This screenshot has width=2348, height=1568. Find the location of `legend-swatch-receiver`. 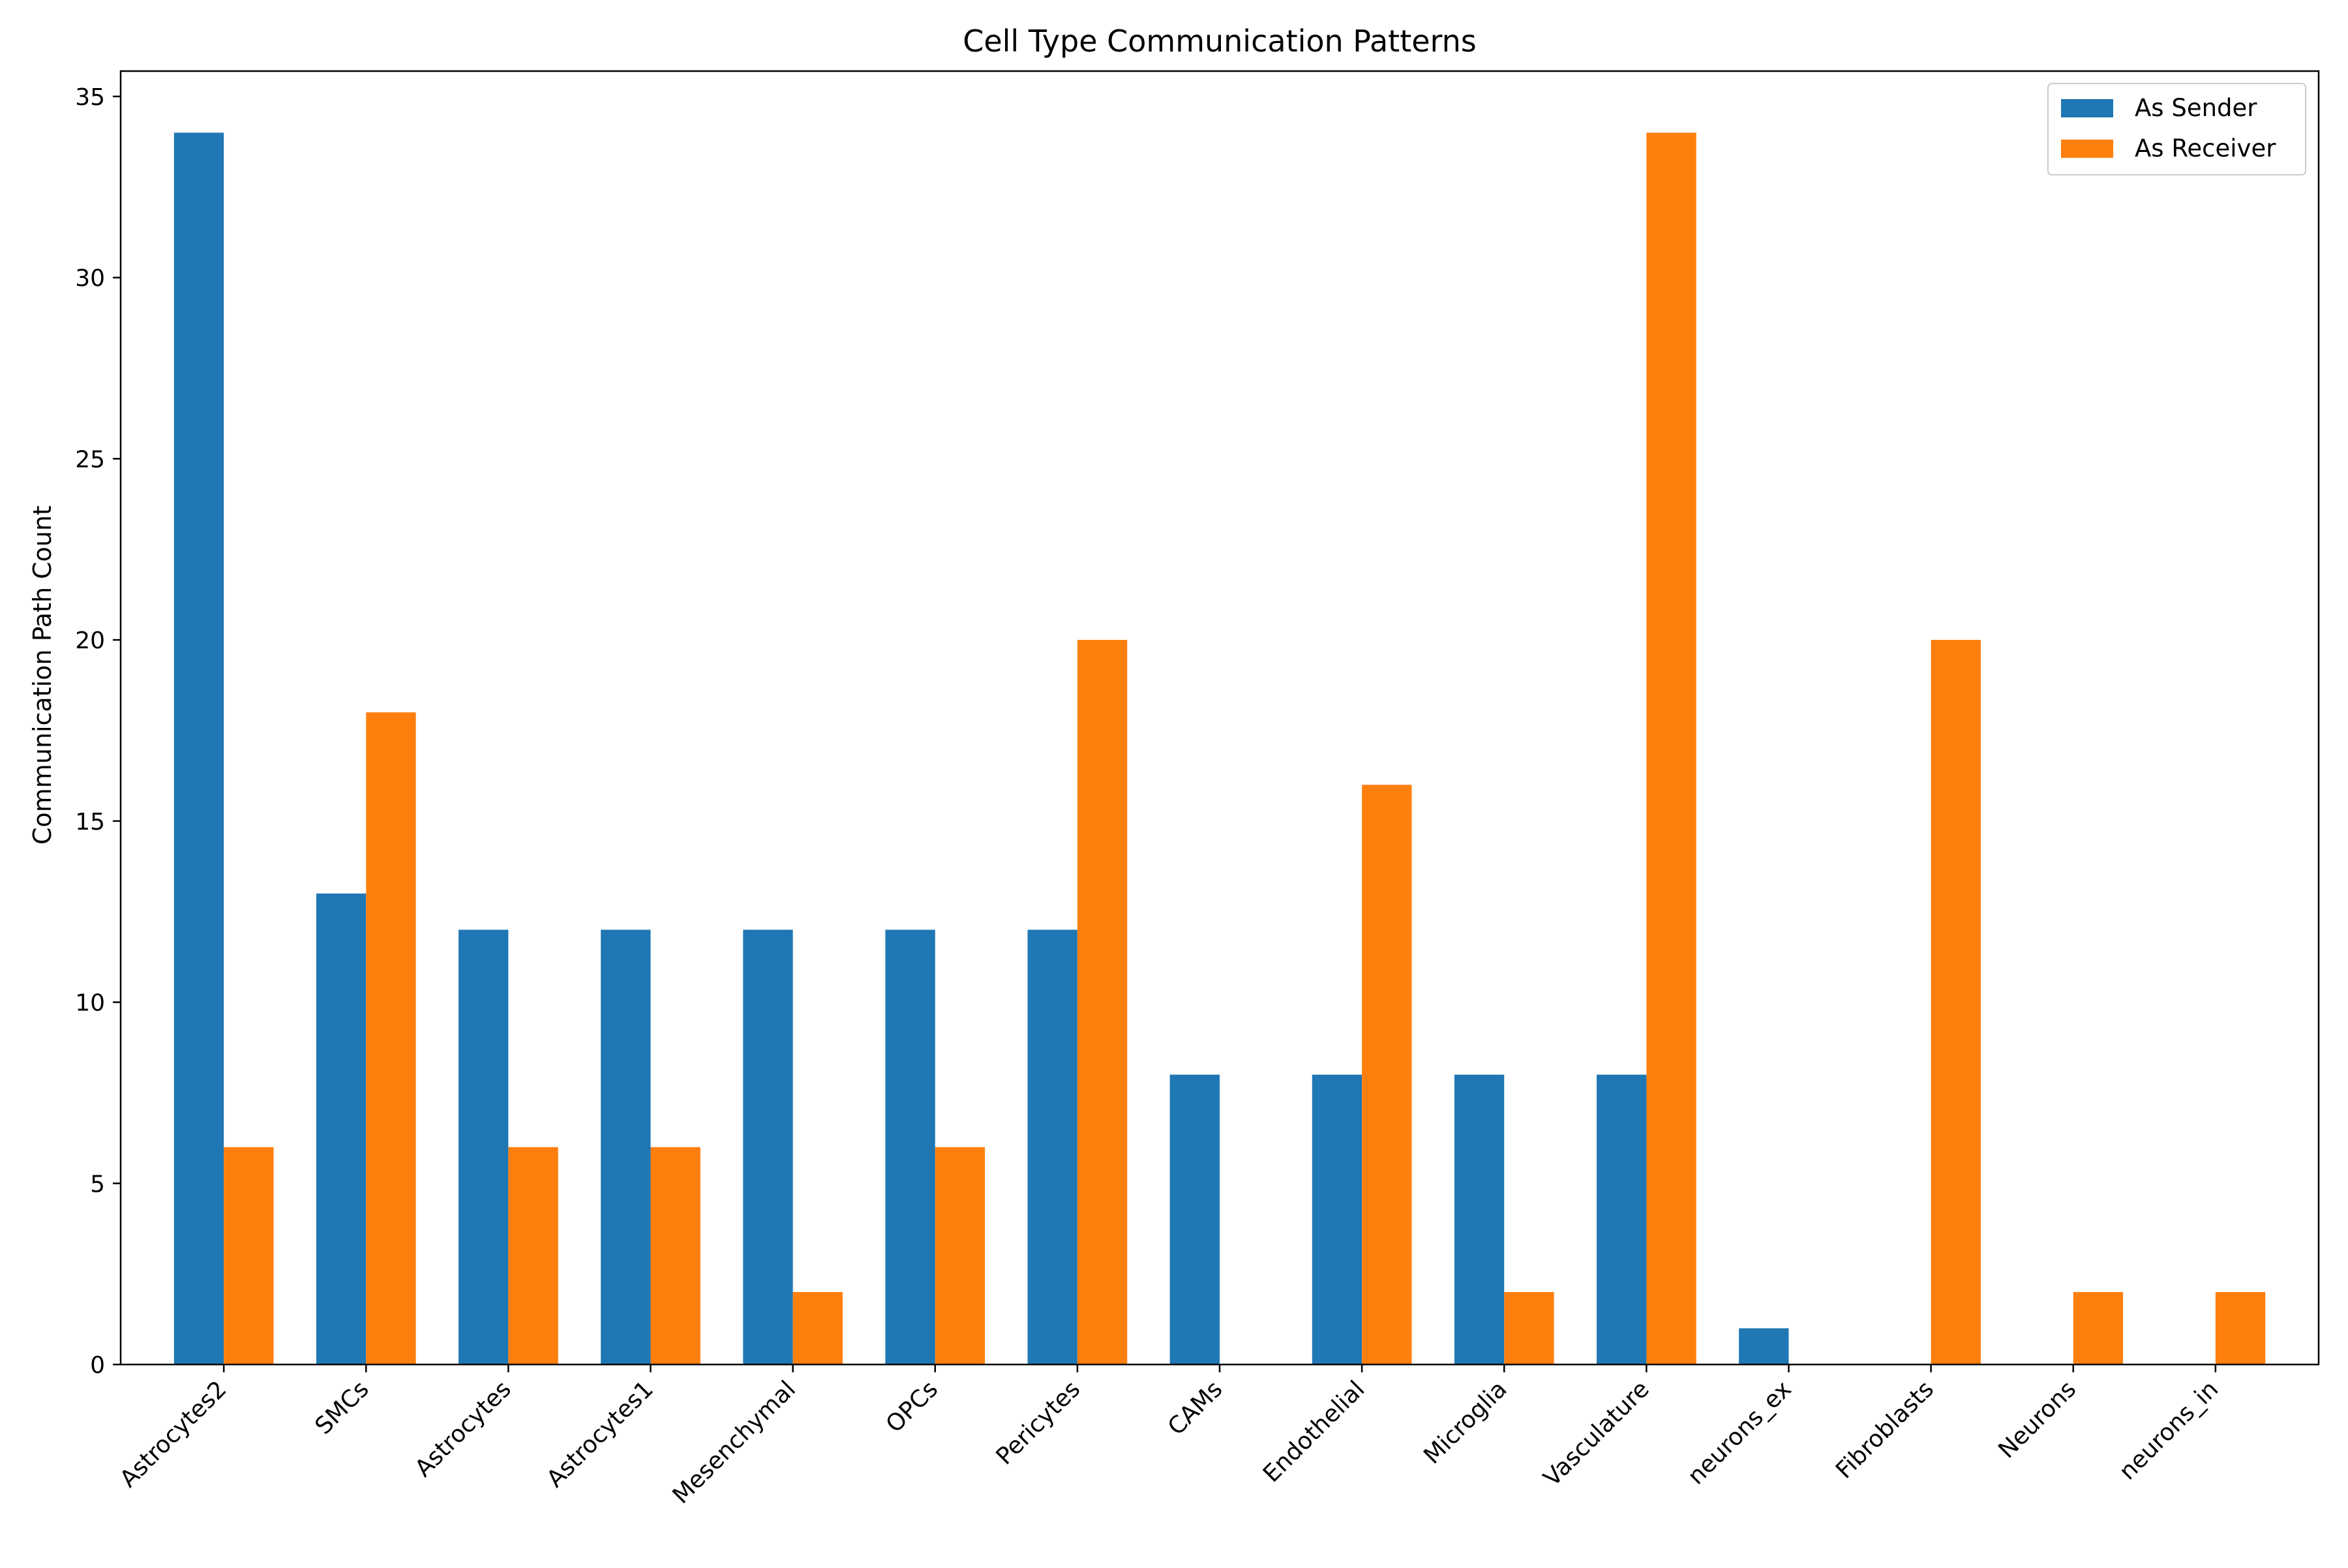

legend-swatch-receiver is located at coordinates (2087, 149).